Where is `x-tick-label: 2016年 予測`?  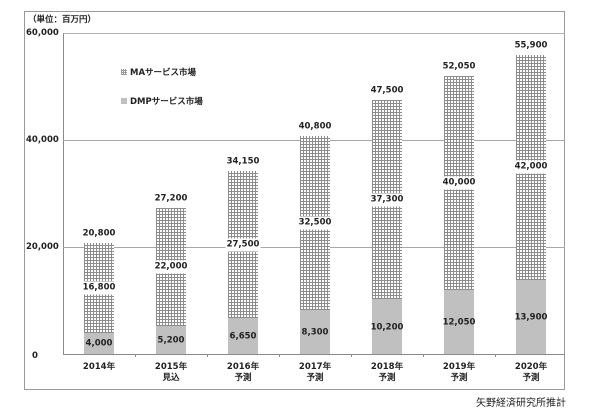 x-tick-label: 2016年 予測 is located at coordinates (243, 372).